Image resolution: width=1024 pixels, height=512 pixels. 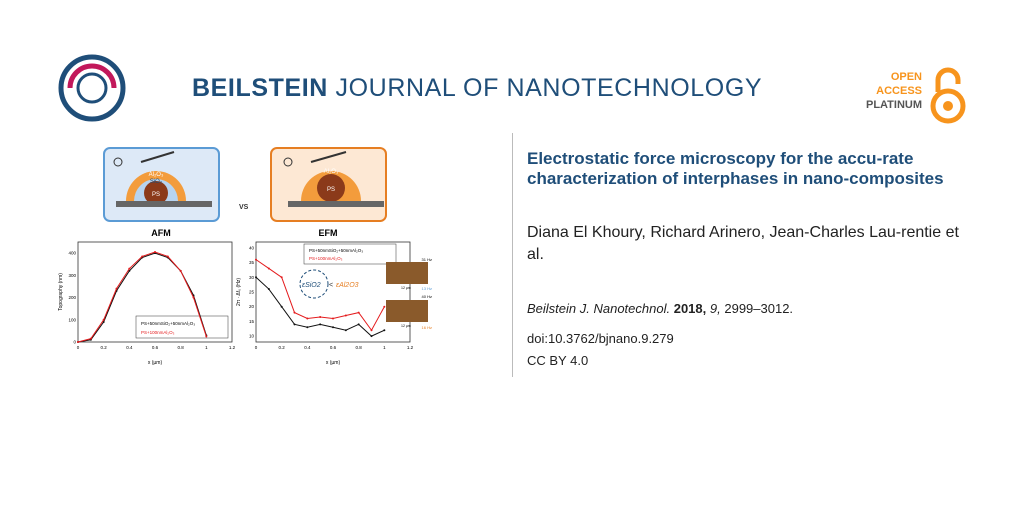 I want to click on efm-shell-label: Al₂O₃, so click(x=331, y=172).